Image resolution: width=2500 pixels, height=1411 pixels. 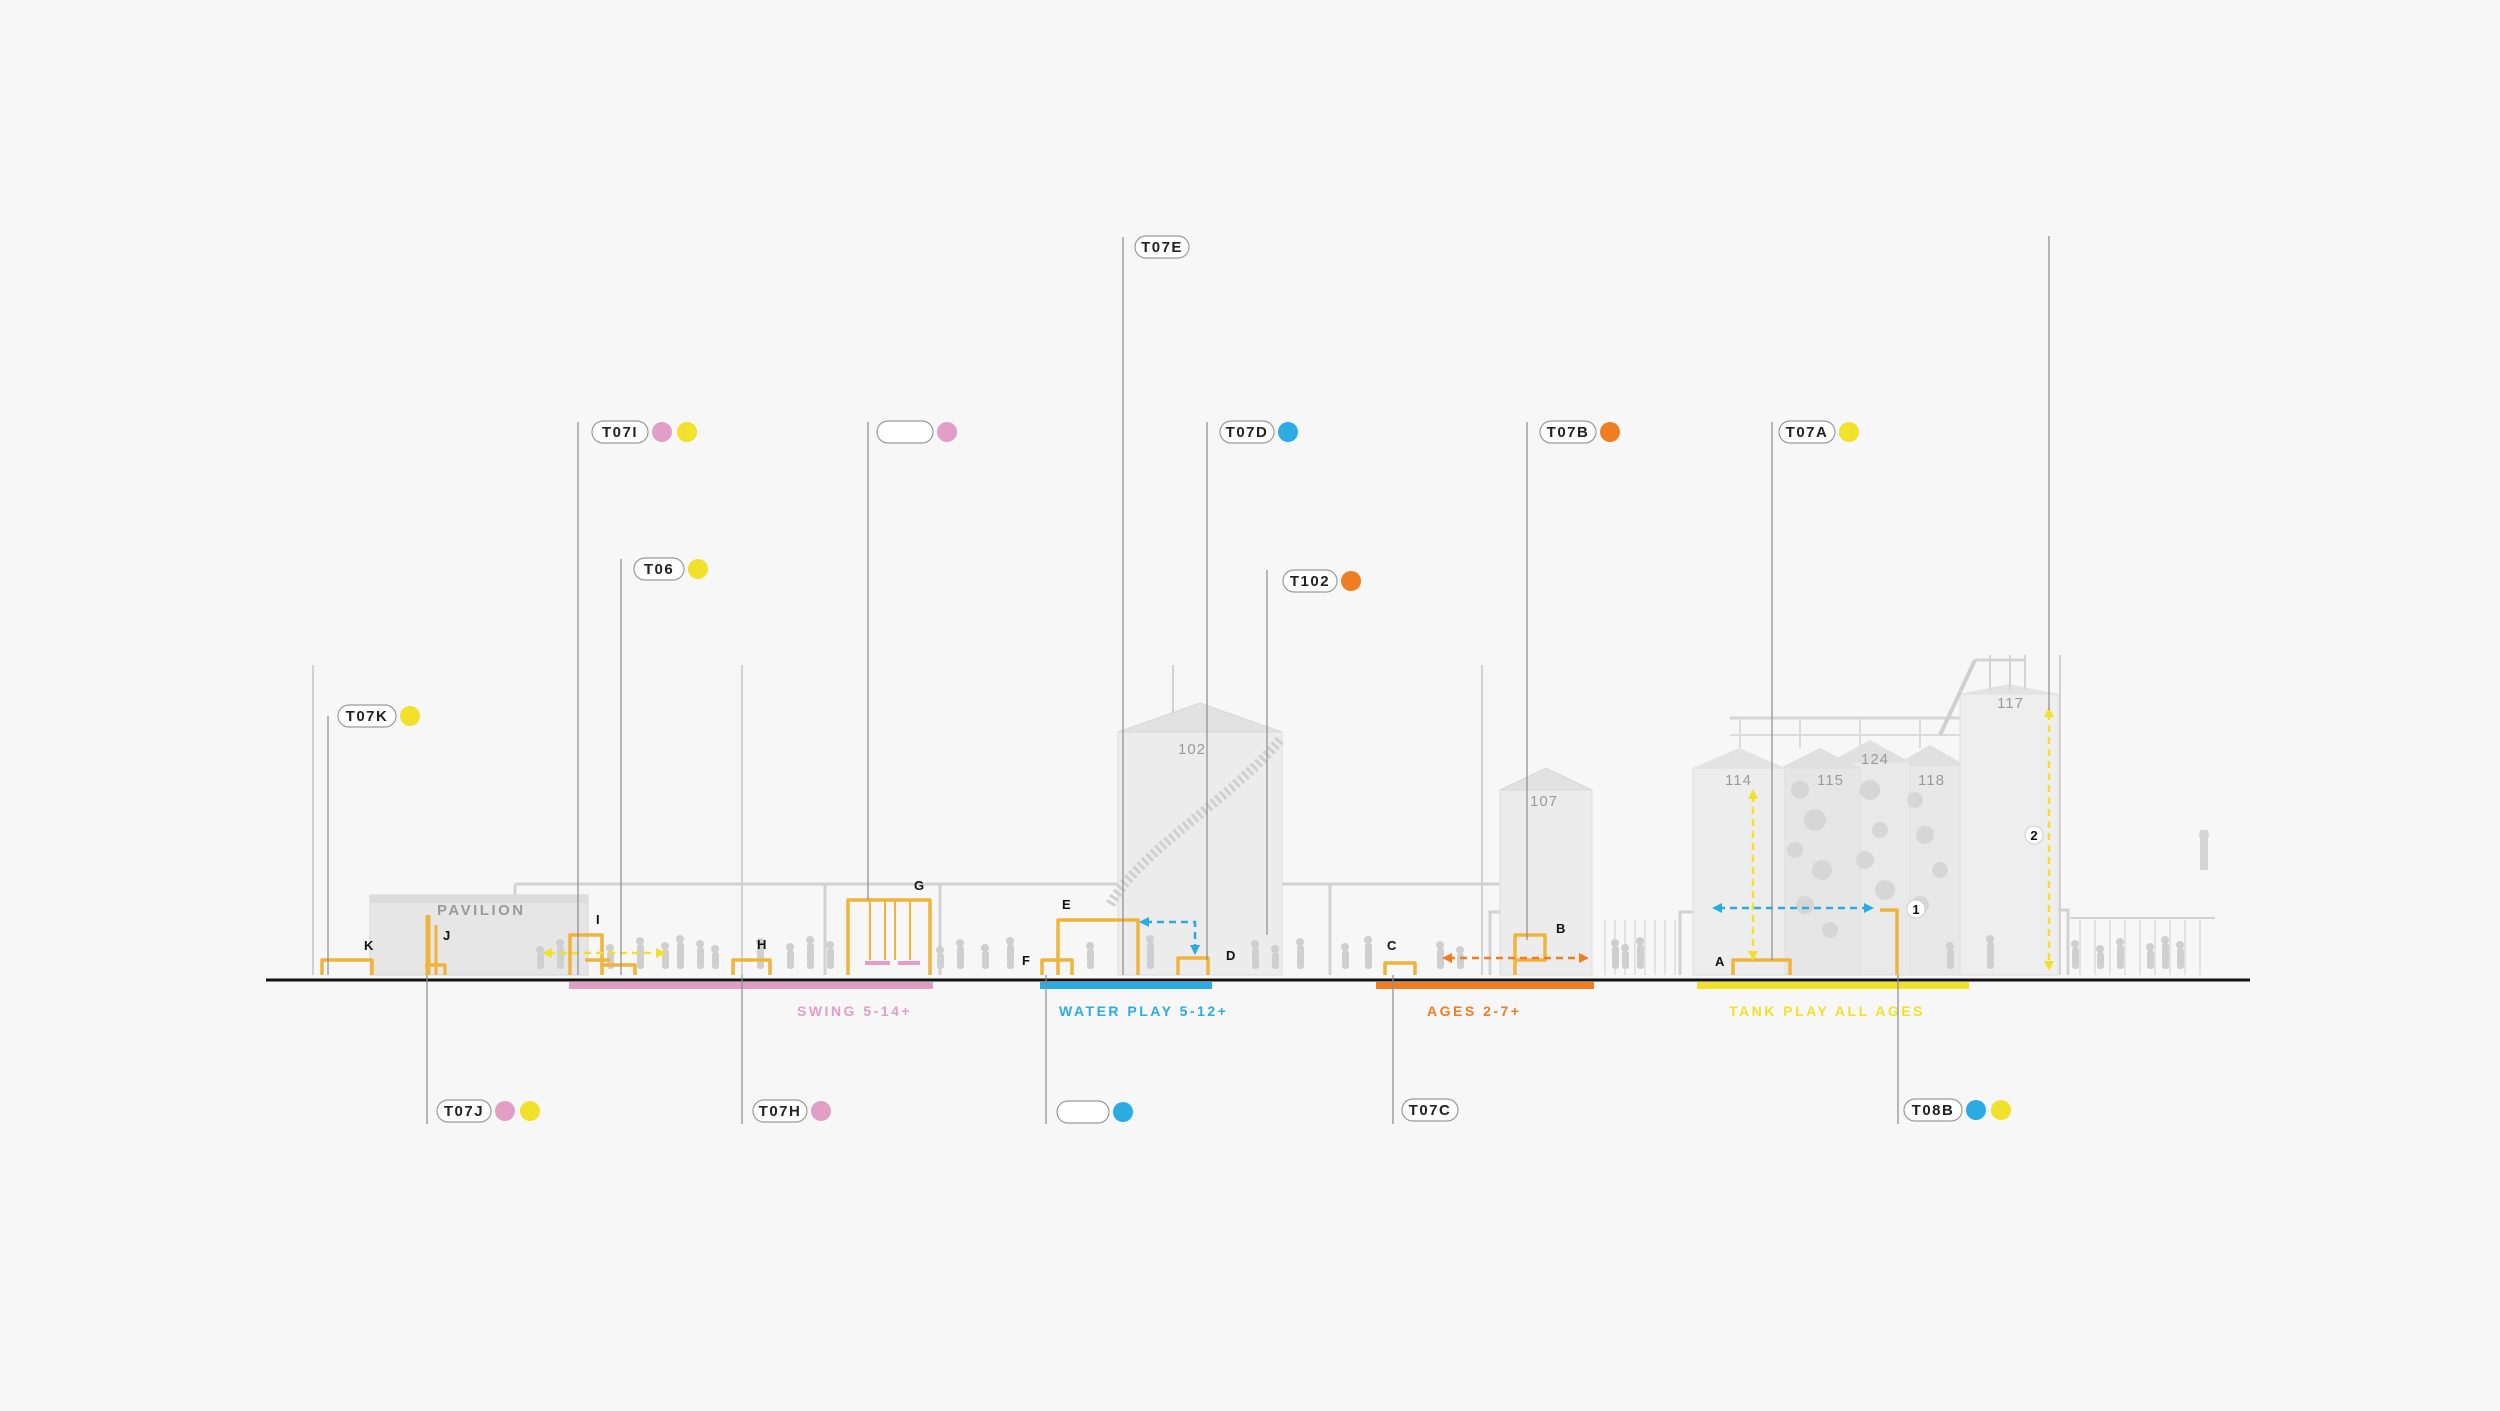 I want to click on arrow-heads, so click(x=1298, y=839).